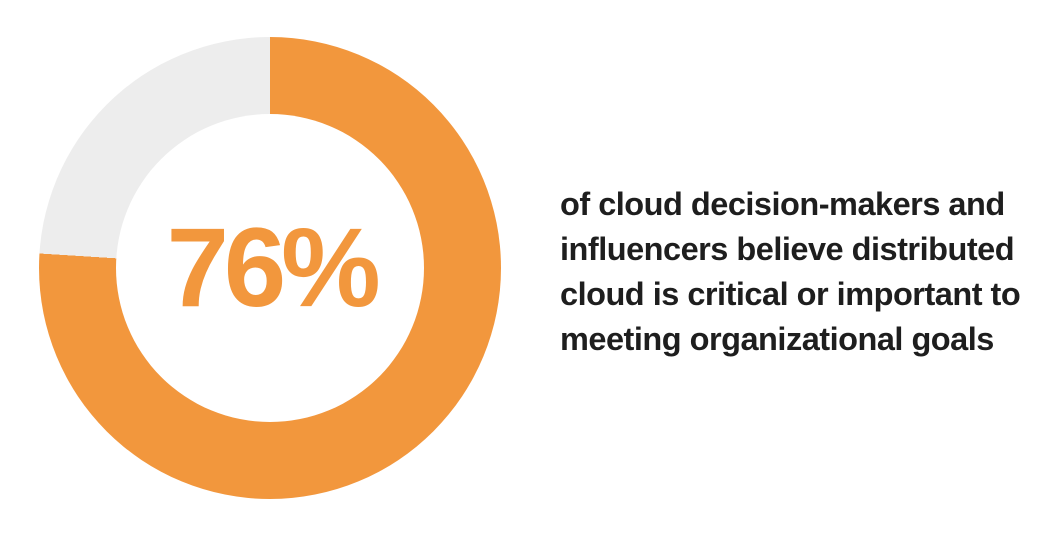 This screenshot has width=1064, height=539. What do you see at coordinates (787, 249) in the screenshot?
I see `caption-line-2: influencers believe distributed` at bounding box center [787, 249].